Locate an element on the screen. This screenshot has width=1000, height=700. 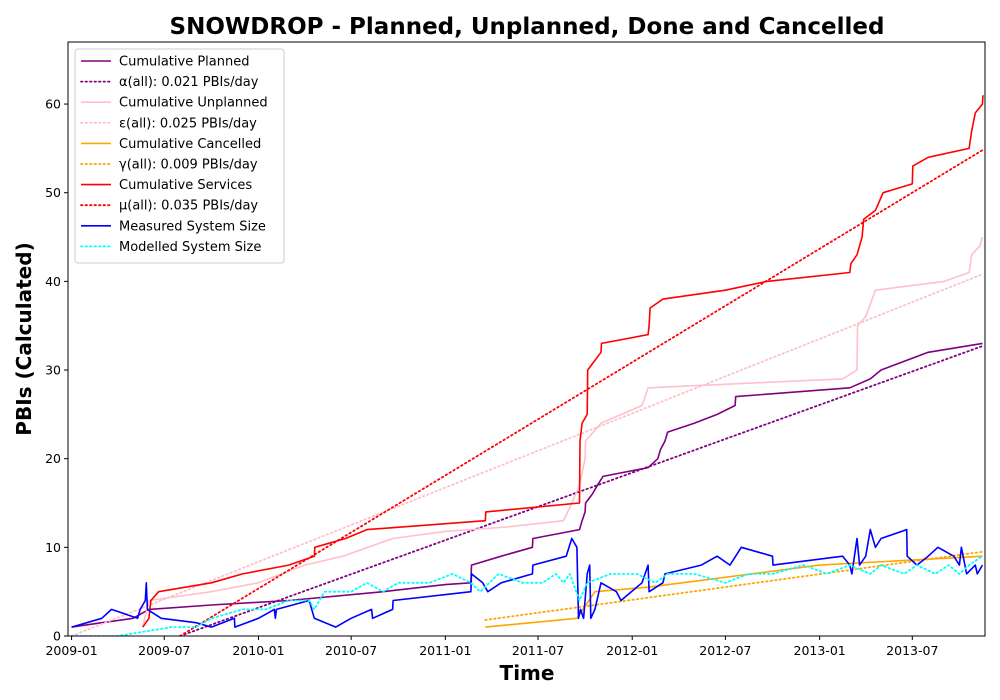
x-tick-label: 2012-01 is located at coordinates (632, 650).